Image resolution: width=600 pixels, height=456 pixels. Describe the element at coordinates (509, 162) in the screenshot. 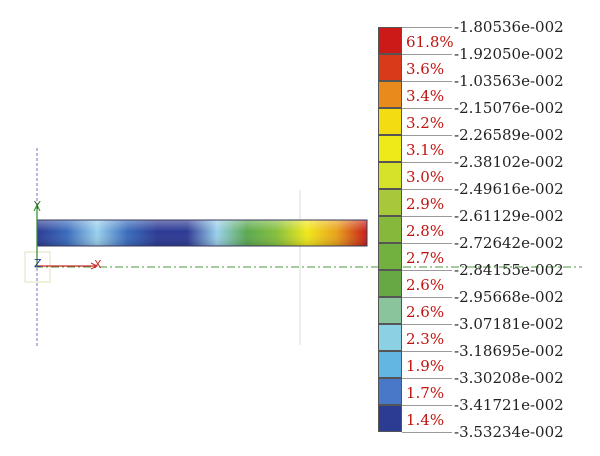

I see `legend-value-label: -2.38102e-002` at that location.